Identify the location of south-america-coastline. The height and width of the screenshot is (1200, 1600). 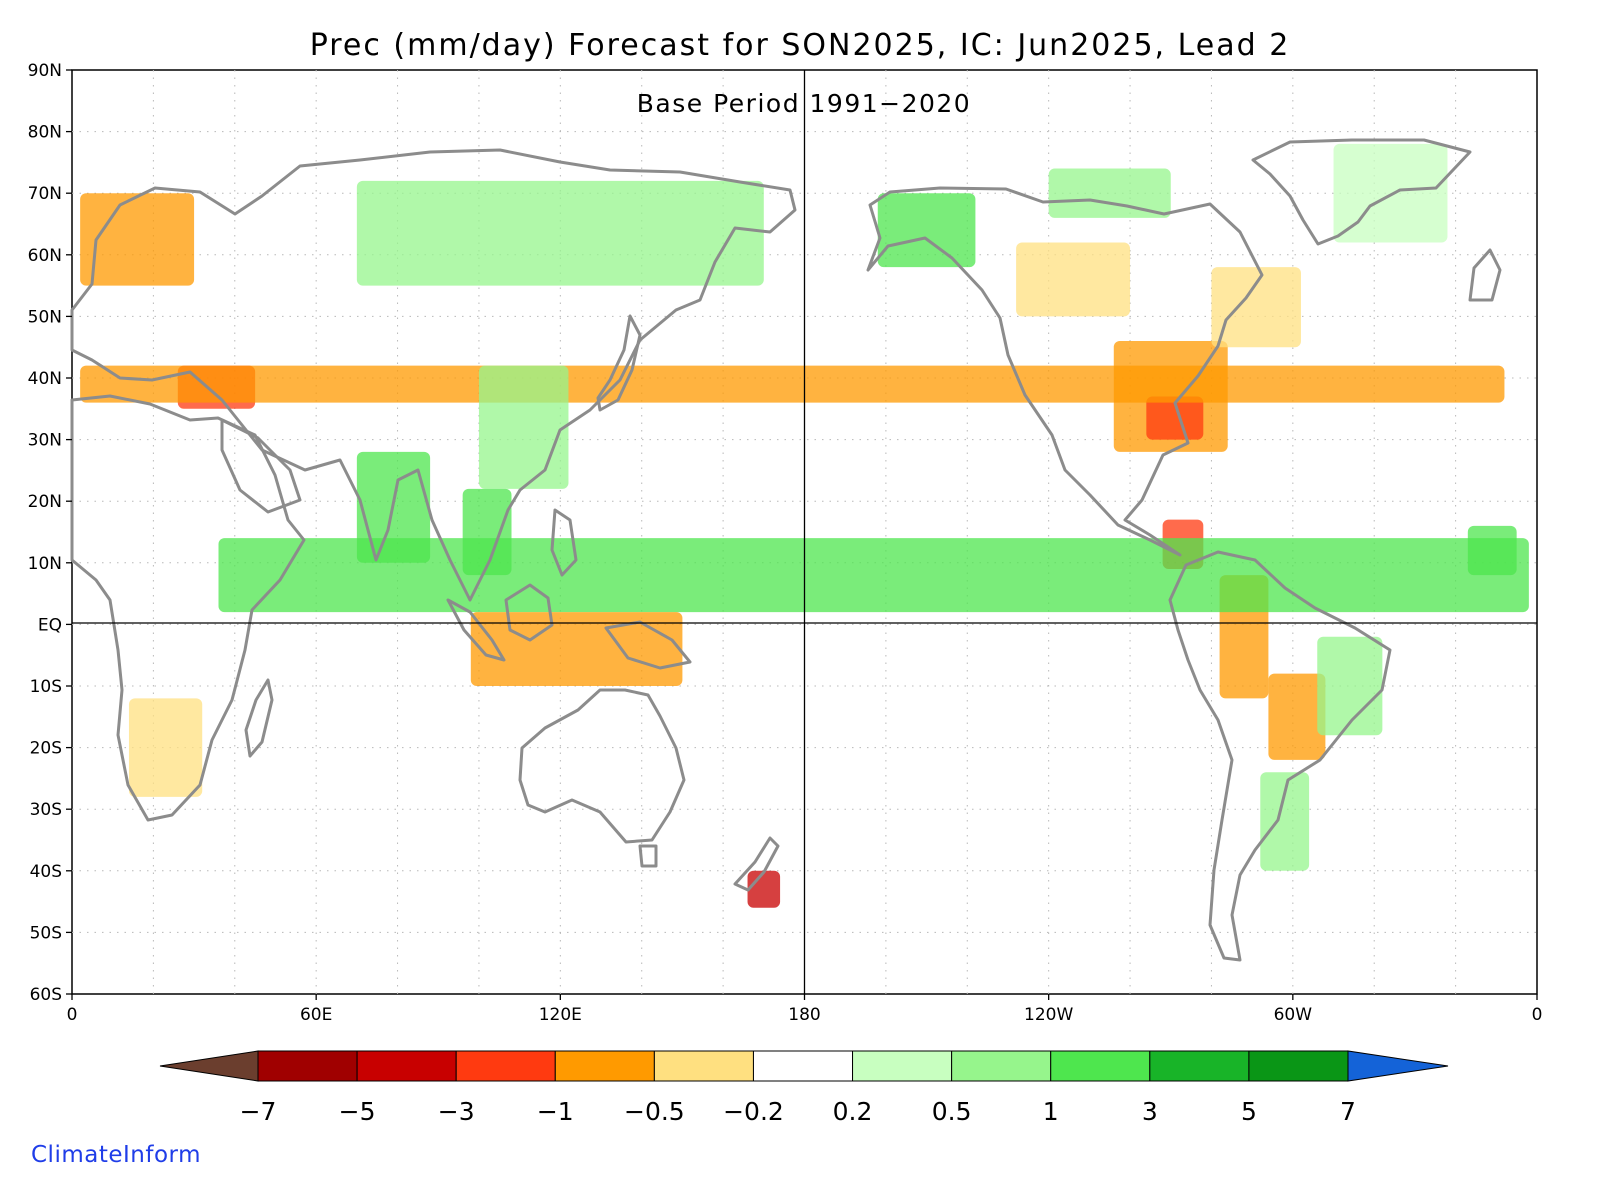
(1280, 756).